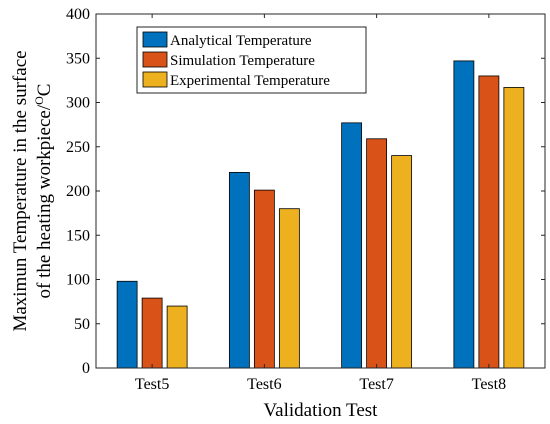 The width and height of the screenshot is (550, 424). I want to click on y-axis-label-line2: of the heating workpiece/OC, so click(43, 191).